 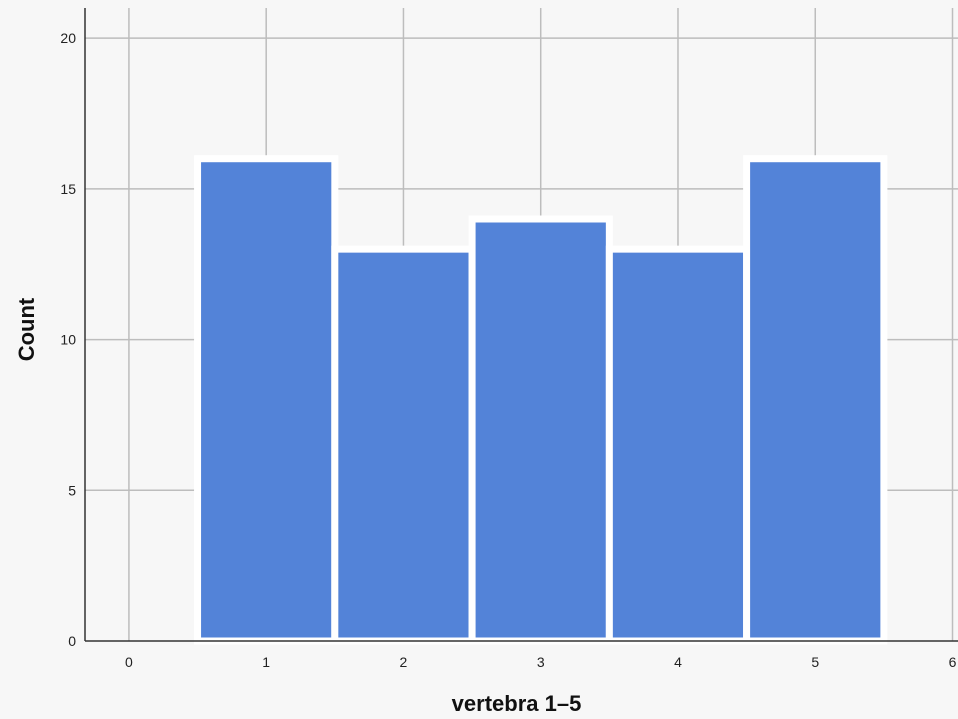 What do you see at coordinates (266, 662) in the screenshot?
I see `x-tick-label-1: 1` at bounding box center [266, 662].